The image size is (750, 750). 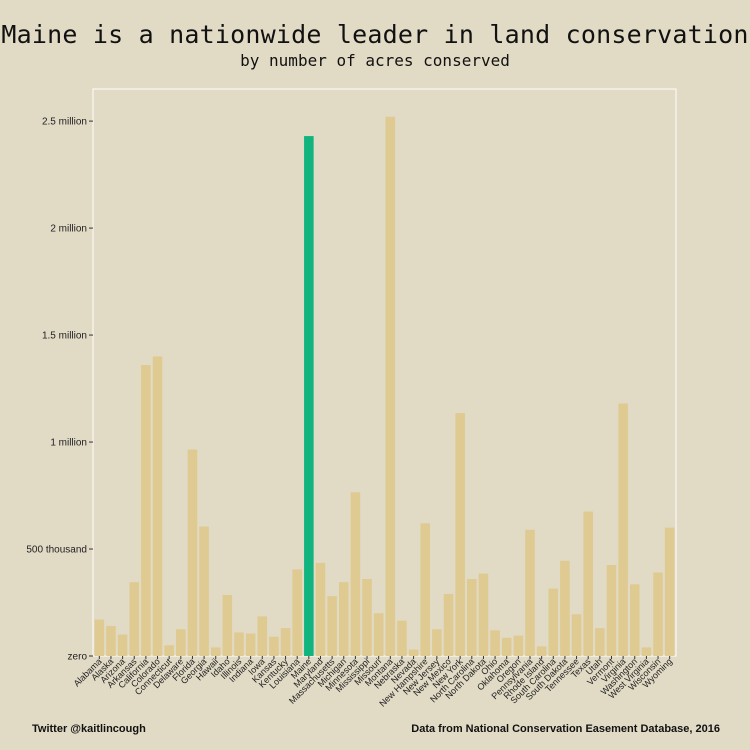 What do you see at coordinates (355, 574) in the screenshot?
I see `bar-minnesota` at bounding box center [355, 574].